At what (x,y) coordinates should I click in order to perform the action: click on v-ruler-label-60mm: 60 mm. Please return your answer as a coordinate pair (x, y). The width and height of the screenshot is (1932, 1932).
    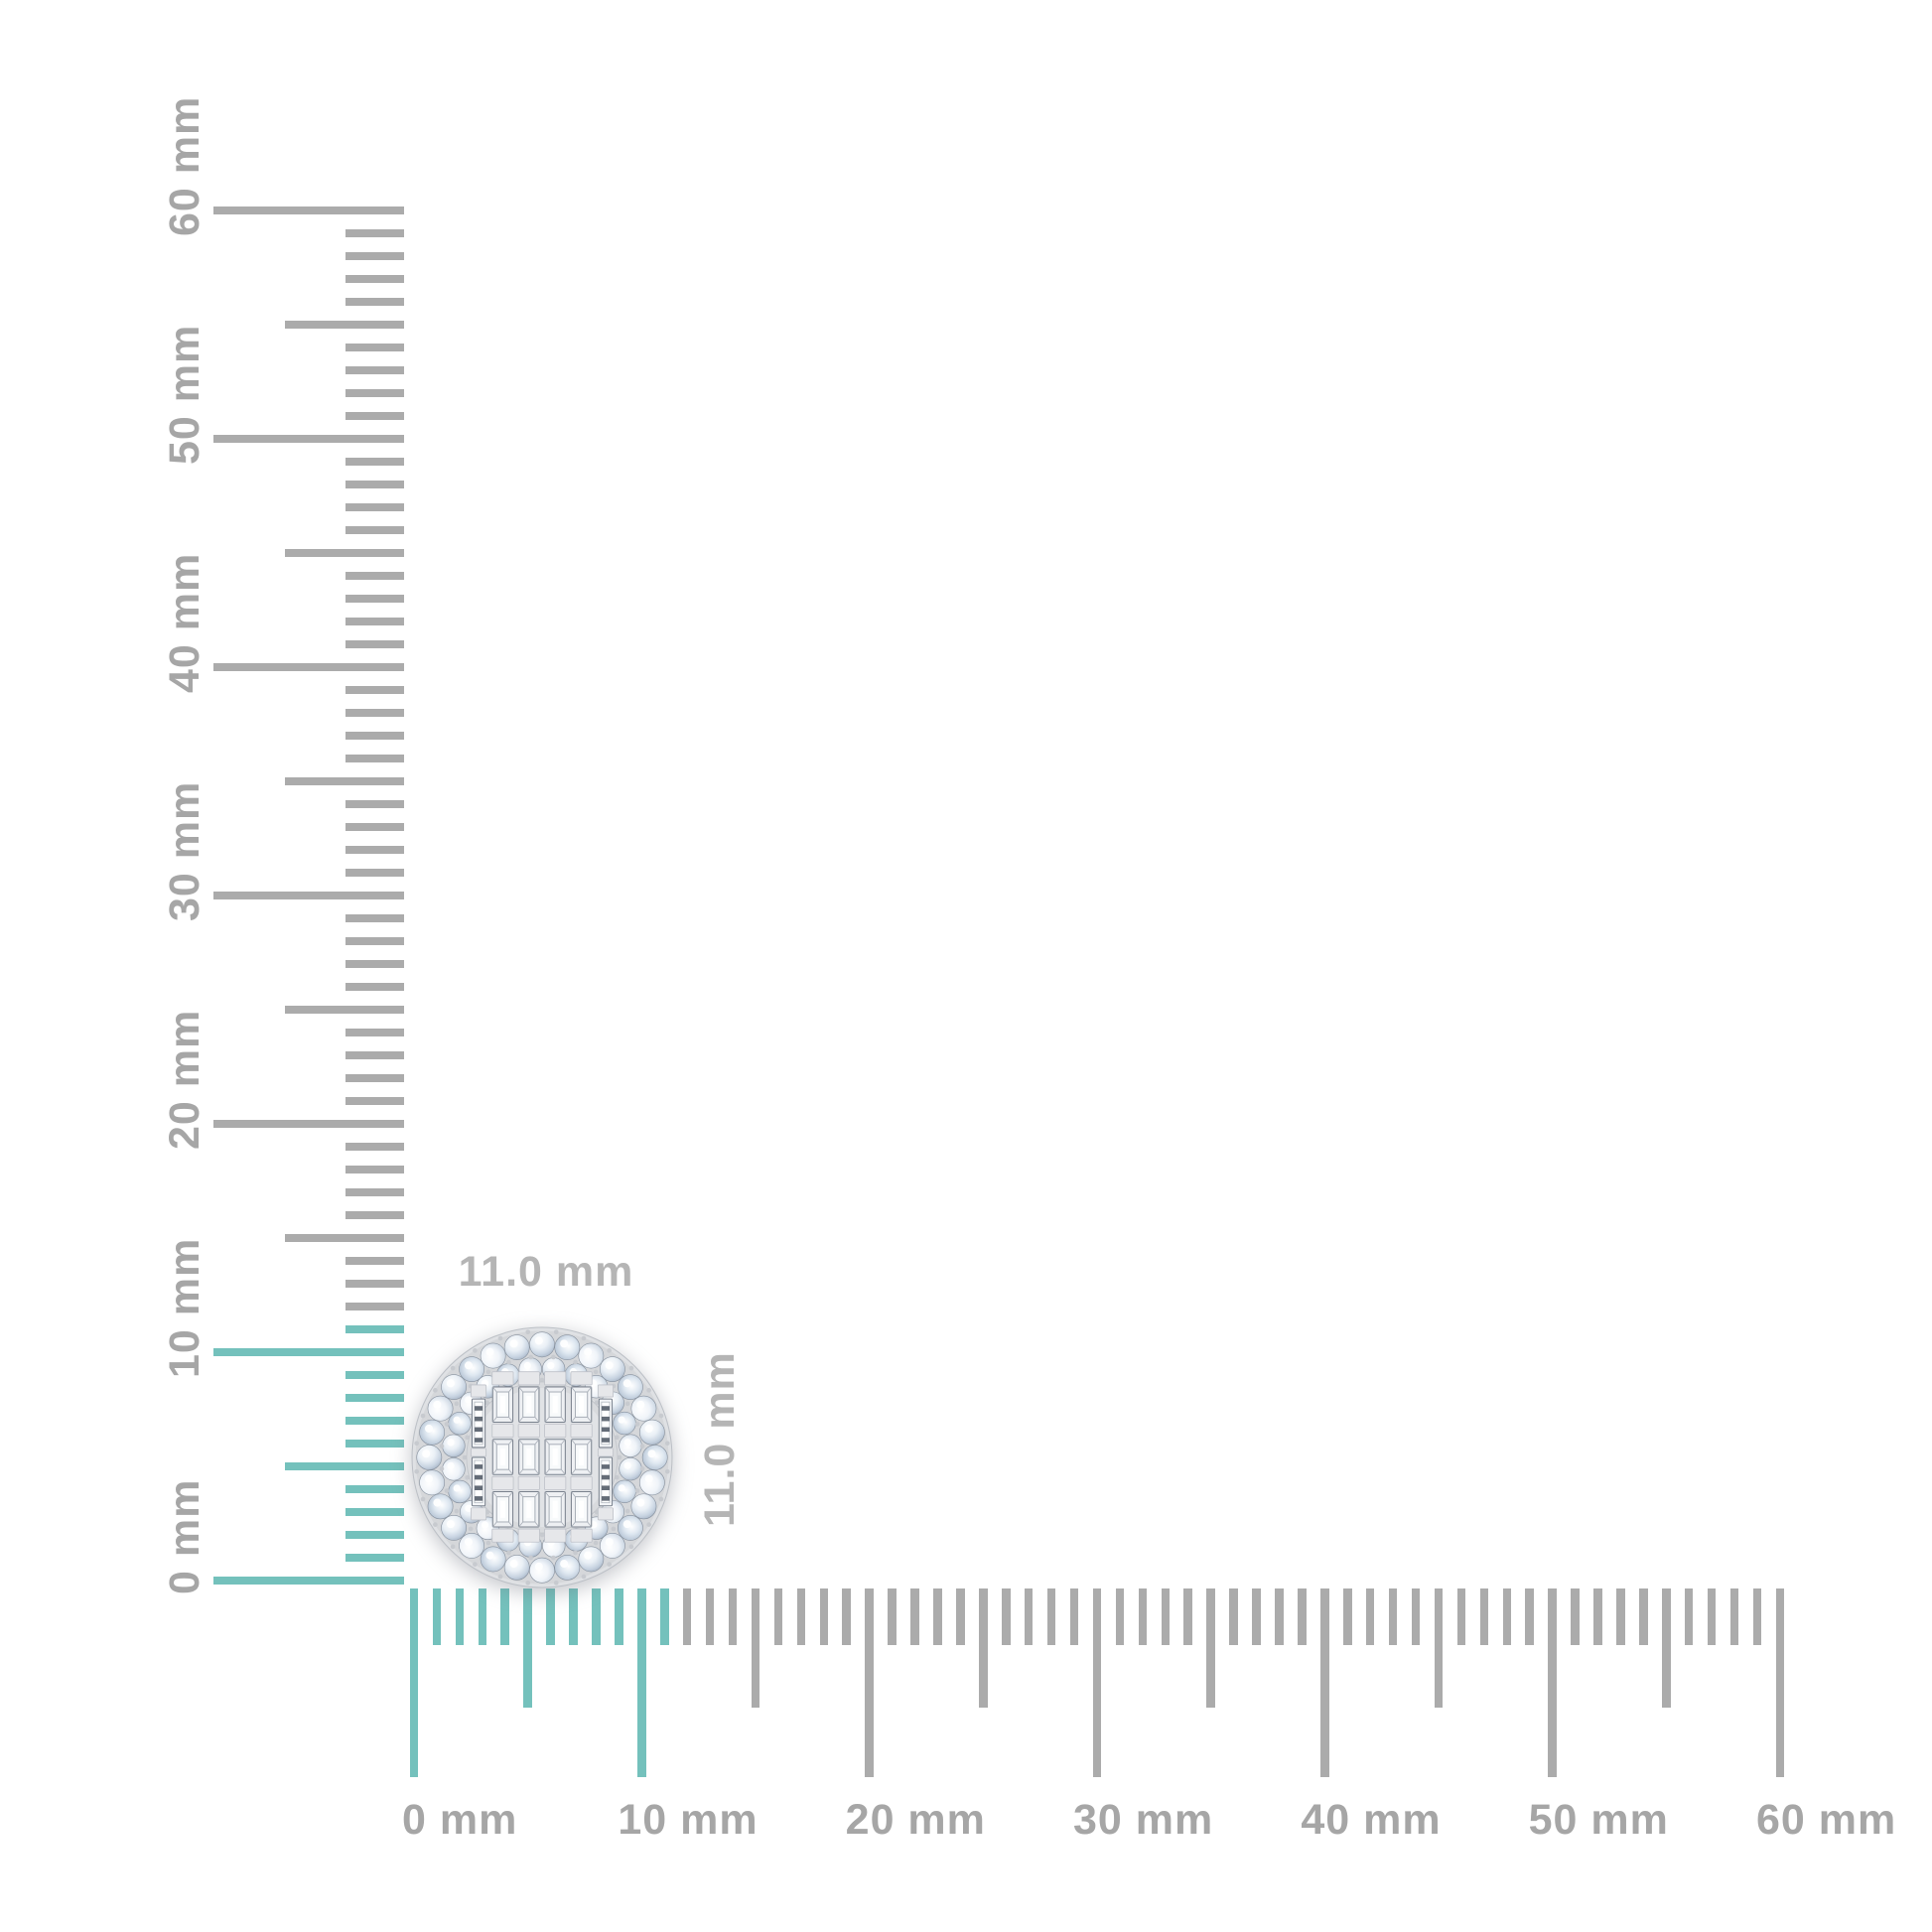
    Looking at the image, I should click on (184, 165).